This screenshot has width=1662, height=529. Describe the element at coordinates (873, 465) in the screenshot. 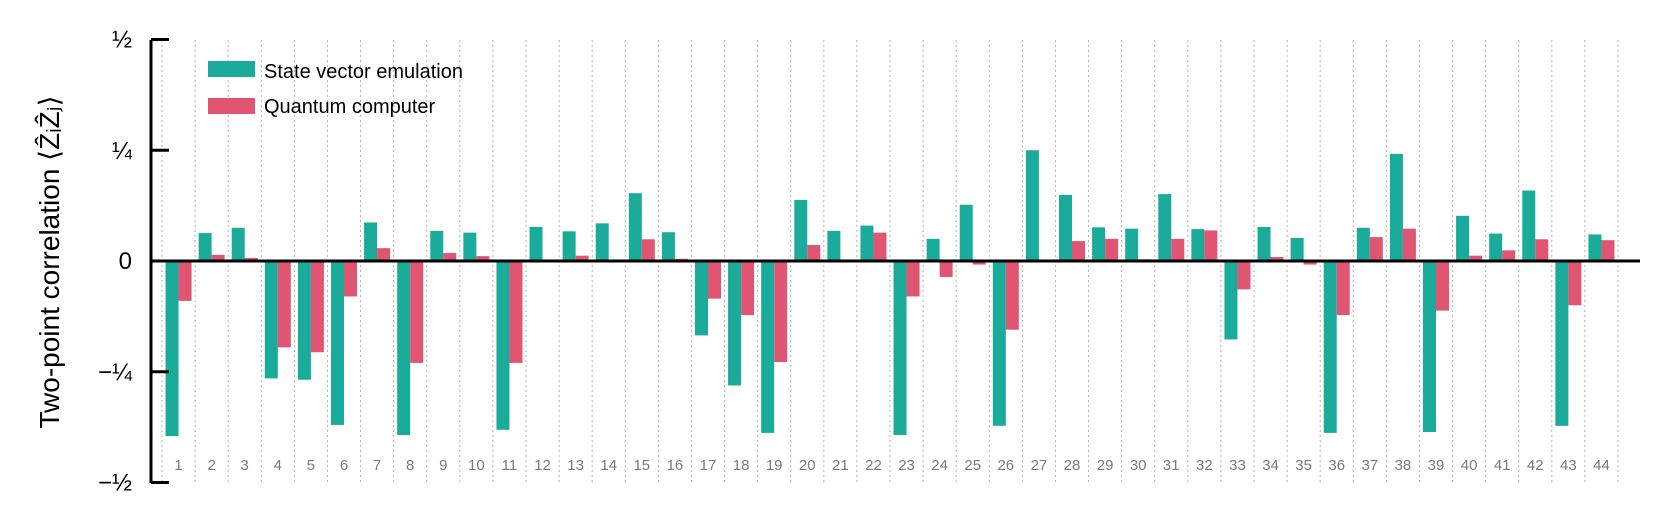

I see `category-label: 22` at that location.